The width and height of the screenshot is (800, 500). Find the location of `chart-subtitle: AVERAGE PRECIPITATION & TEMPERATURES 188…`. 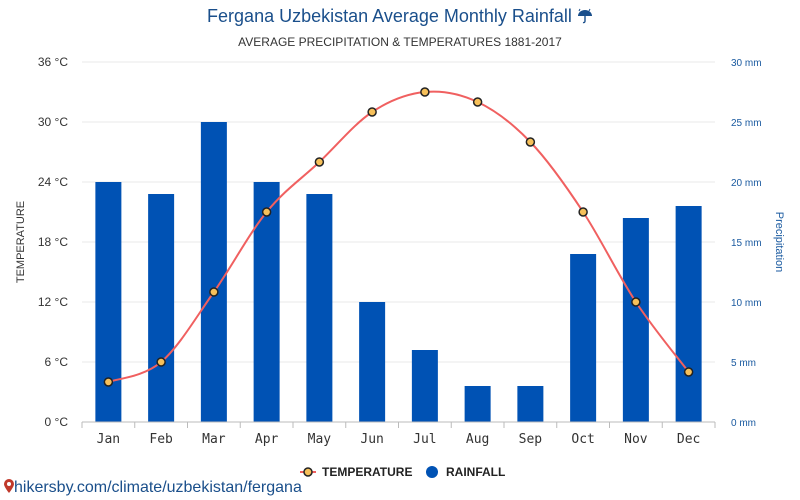

chart-subtitle: AVERAGE PRECIPITATION & TEMPERATURES 188… is located at coordinates (400, 42).